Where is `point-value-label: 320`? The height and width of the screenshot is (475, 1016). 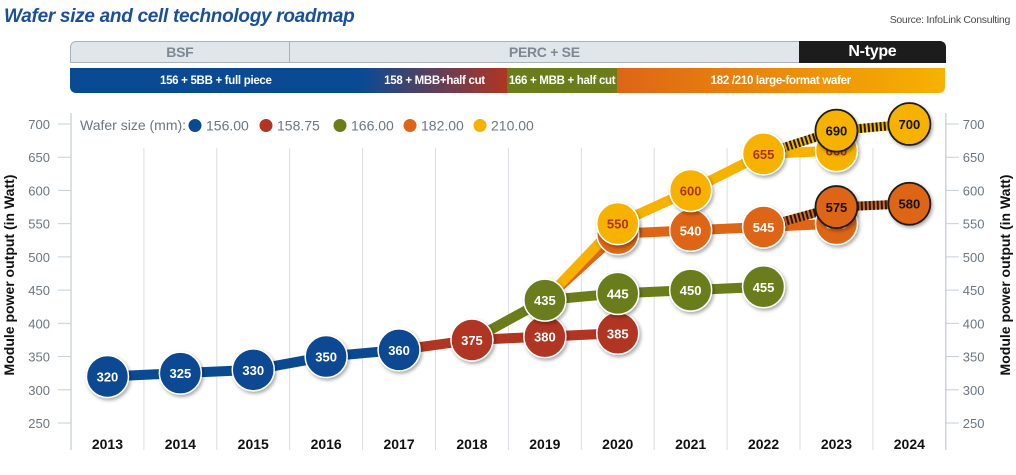
point-value-label: 320 is located at coordinates (108, 376).